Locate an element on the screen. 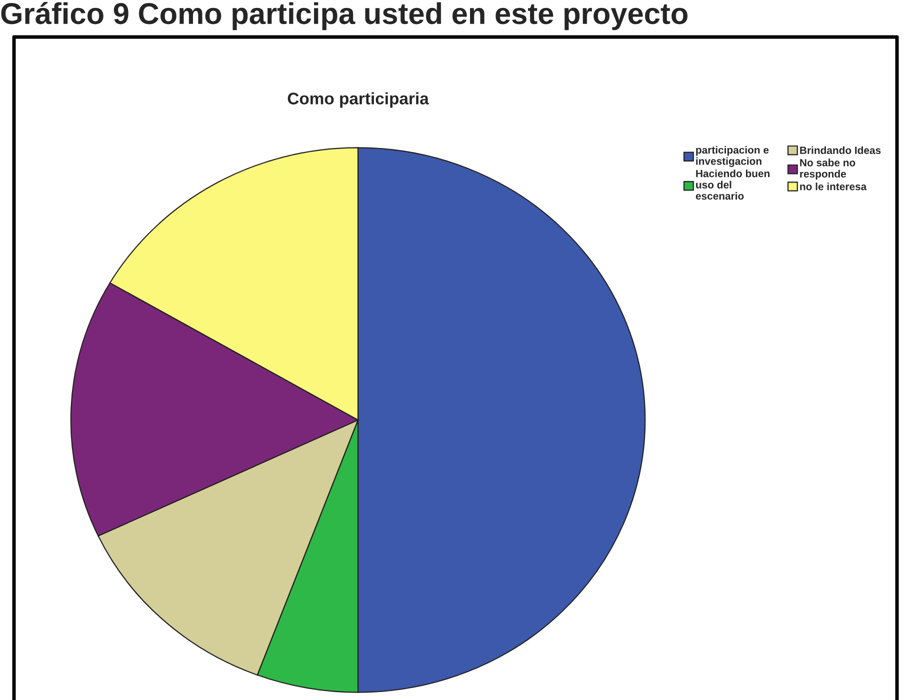 The height and width of the screenshot is (700, 905). text: Gráfico 9 Como participa usted en este proyecto is located at coordinates (344, 16).